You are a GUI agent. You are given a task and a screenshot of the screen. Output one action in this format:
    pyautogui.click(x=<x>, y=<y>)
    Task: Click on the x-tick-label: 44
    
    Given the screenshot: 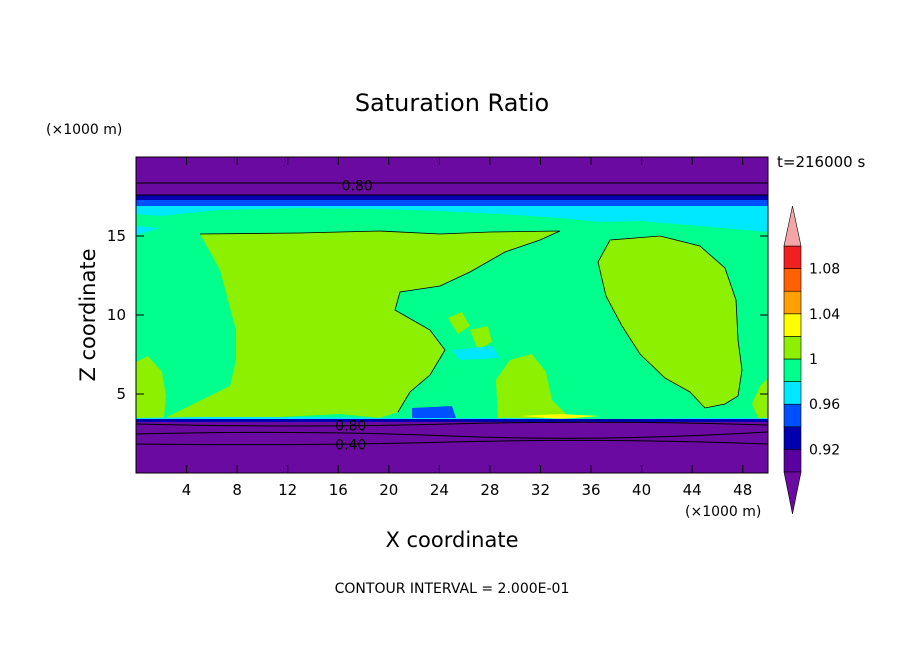 What is the action you would take?
    pyautogui.click(x=692, y=490)
    